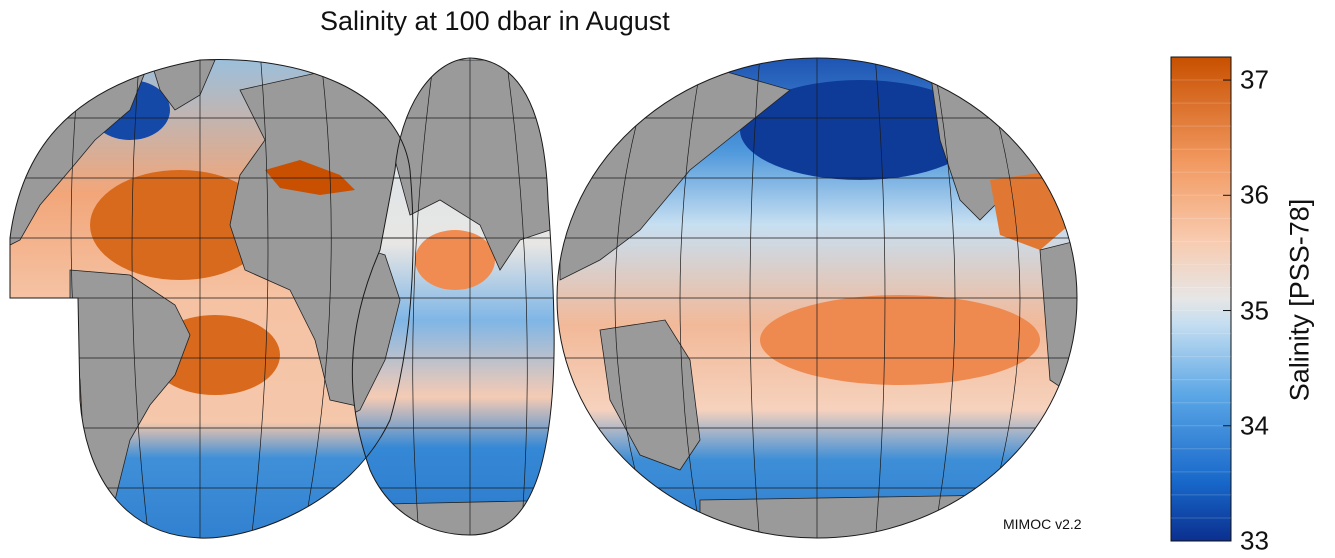 The image size is (1335, 558). Describe the element at coordinates (850, 516) in the screenshot. I see `land-antarctica-c` at that location.